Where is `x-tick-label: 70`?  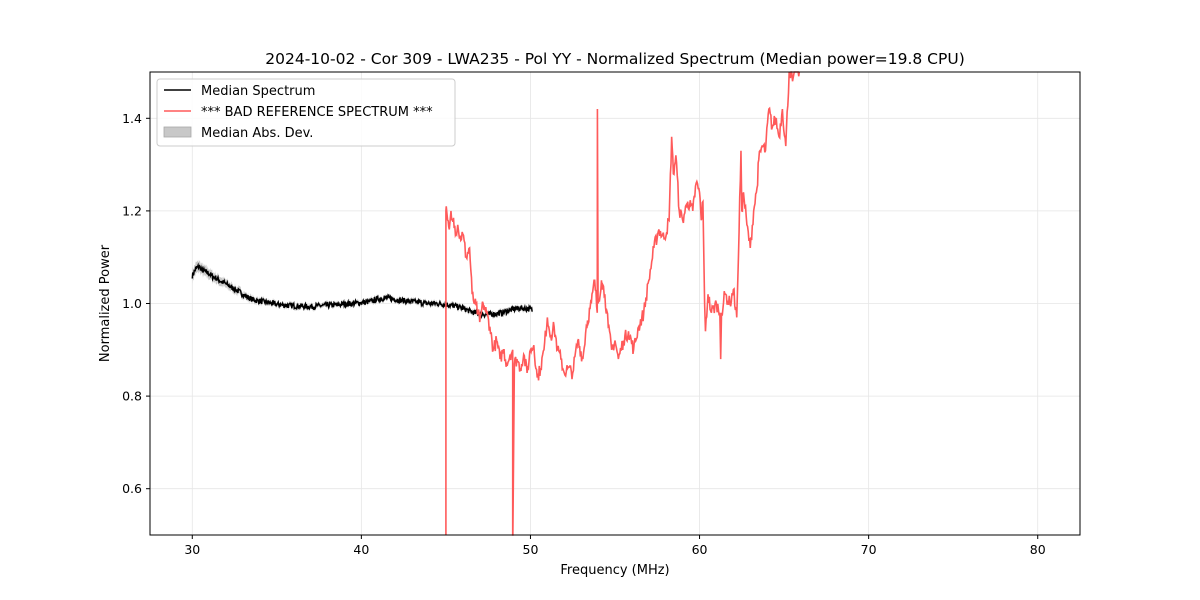 x-tick-label: 70 is located at coordinates (869, 549).